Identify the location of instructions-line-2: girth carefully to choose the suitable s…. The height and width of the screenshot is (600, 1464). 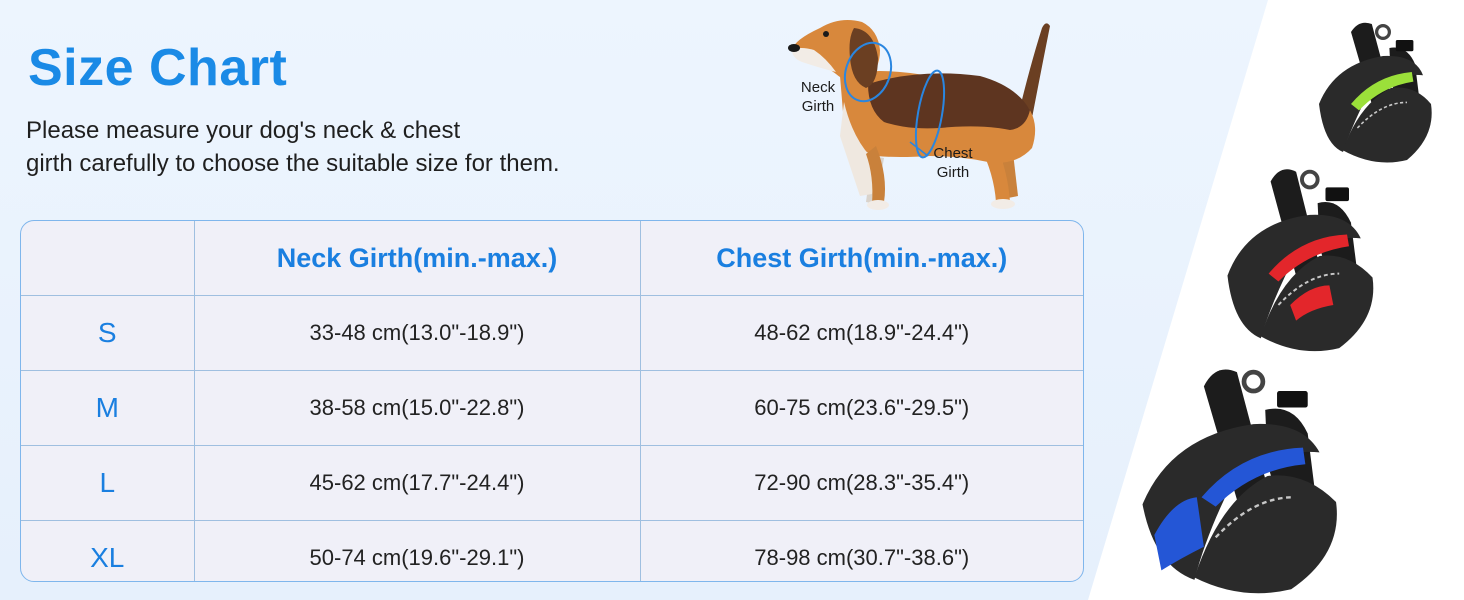
(293, 163).